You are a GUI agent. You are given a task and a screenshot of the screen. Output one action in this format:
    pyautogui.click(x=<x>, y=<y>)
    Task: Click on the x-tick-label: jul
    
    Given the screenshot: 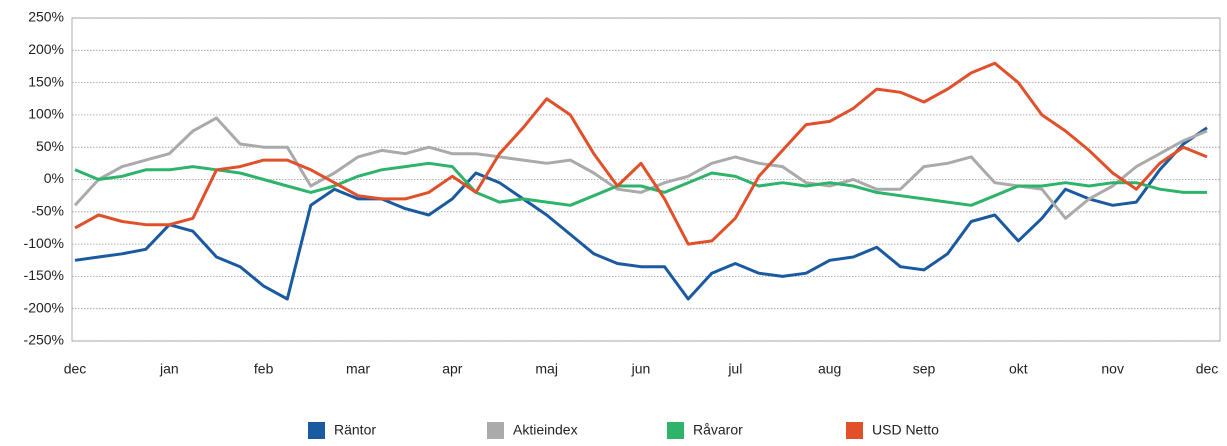 What is the action you would take?
    pyautogui.click(x=734, y=369)
    